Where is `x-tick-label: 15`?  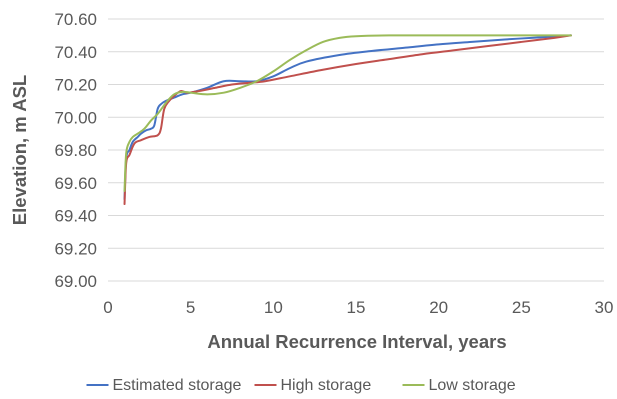 x-tick-label: 15 is located at coordinates (356, 307).